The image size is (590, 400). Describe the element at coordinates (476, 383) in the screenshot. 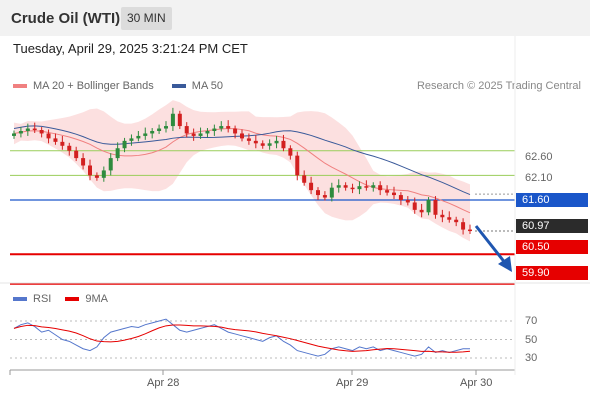

I see `x-tick-apr30: Apr 30` at that location.